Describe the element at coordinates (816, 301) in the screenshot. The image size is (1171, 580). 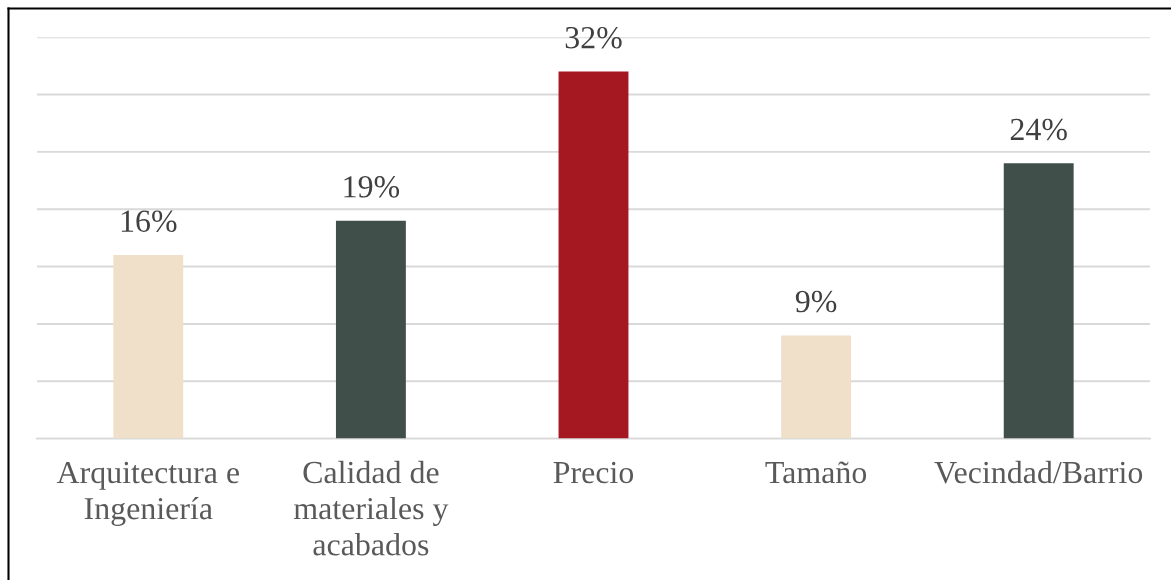
I see `data-label: 9%` at that location.